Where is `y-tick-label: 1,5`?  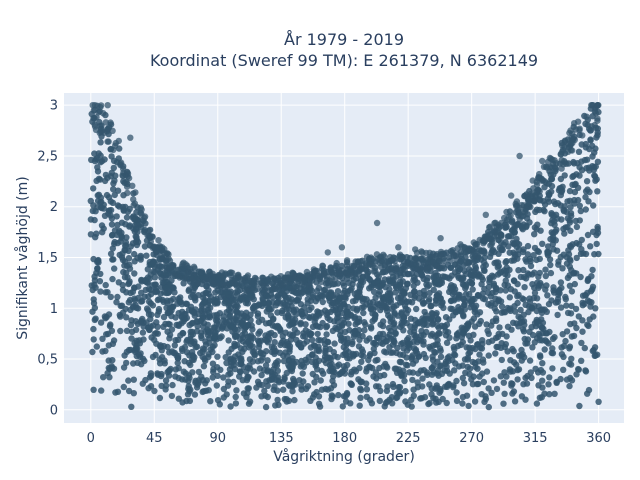
y-tick-label: 1,5 is located at coordinates (47, 258).